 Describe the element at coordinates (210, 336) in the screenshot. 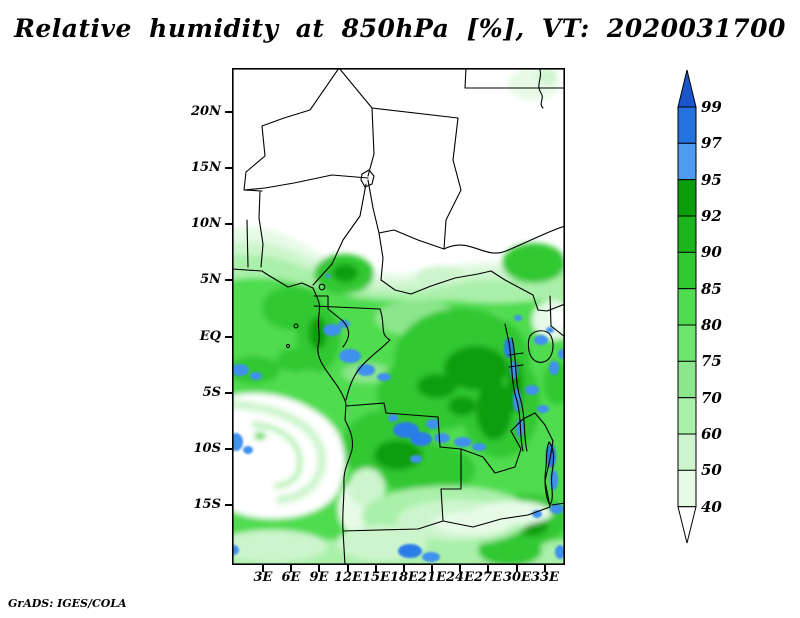

I see `lat-tick-label: EQ` at that location.